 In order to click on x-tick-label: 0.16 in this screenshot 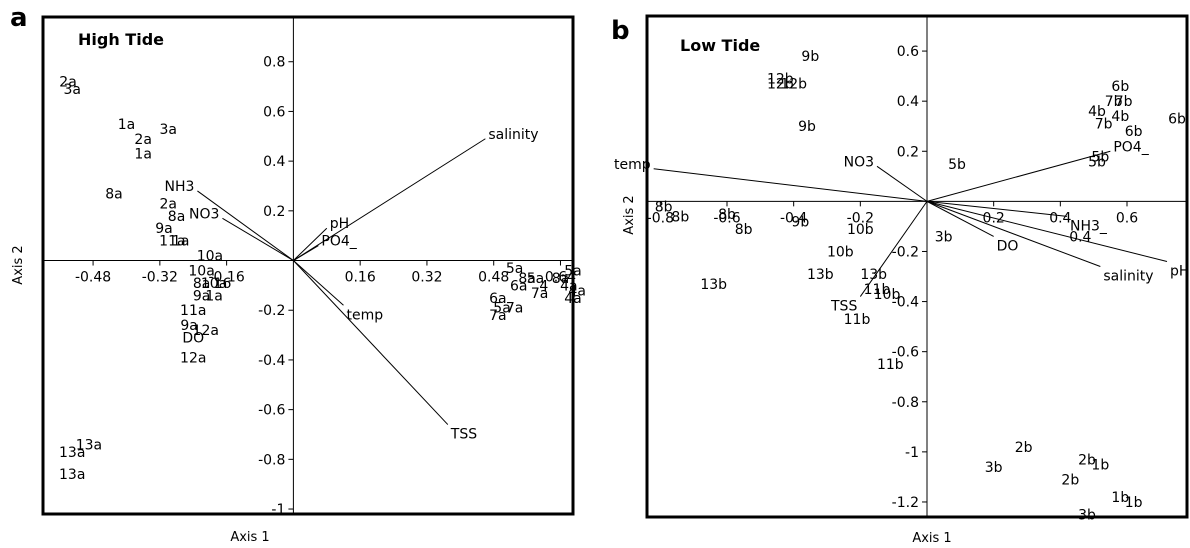, I will do `click(360, 278)`.